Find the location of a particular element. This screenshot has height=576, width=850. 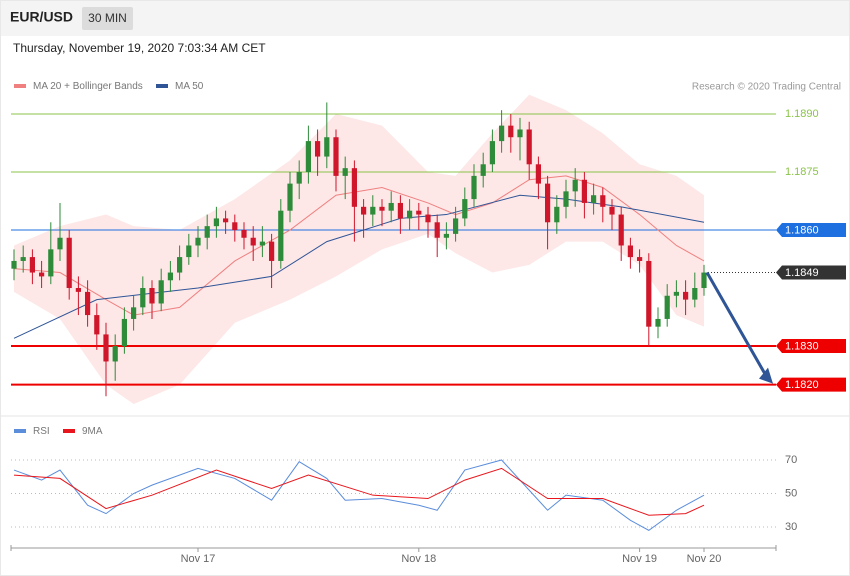

interval: 30 MIN is located at coordinates (107, 18).